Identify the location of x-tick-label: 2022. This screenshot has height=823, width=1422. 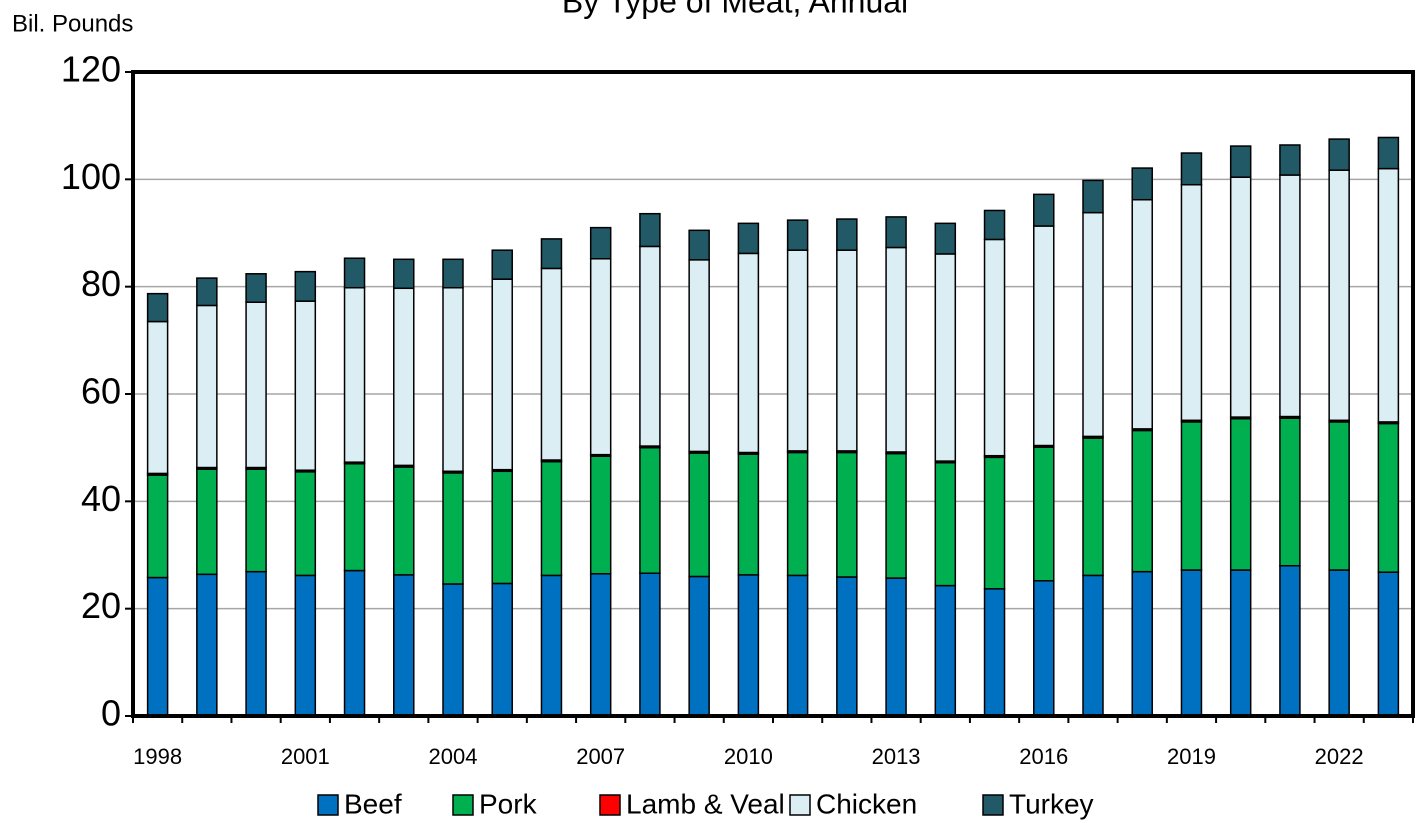
(1339, 756).